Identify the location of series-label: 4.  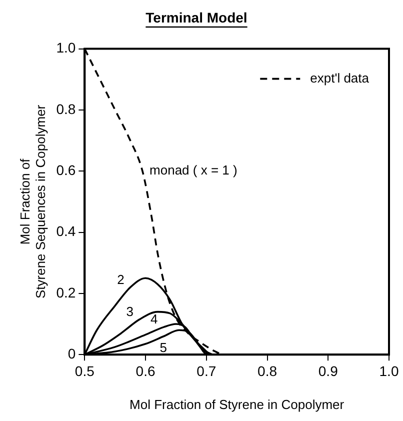
(154, 319).